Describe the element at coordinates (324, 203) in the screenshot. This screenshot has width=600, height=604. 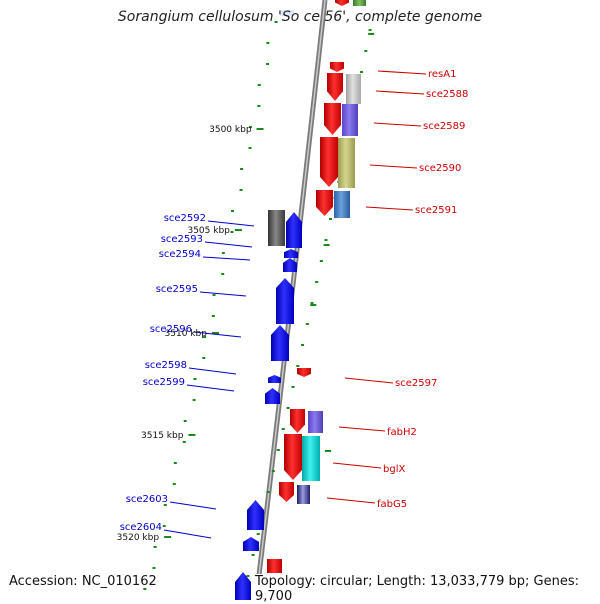
I see `gene-arrow-sce2591` at that location.